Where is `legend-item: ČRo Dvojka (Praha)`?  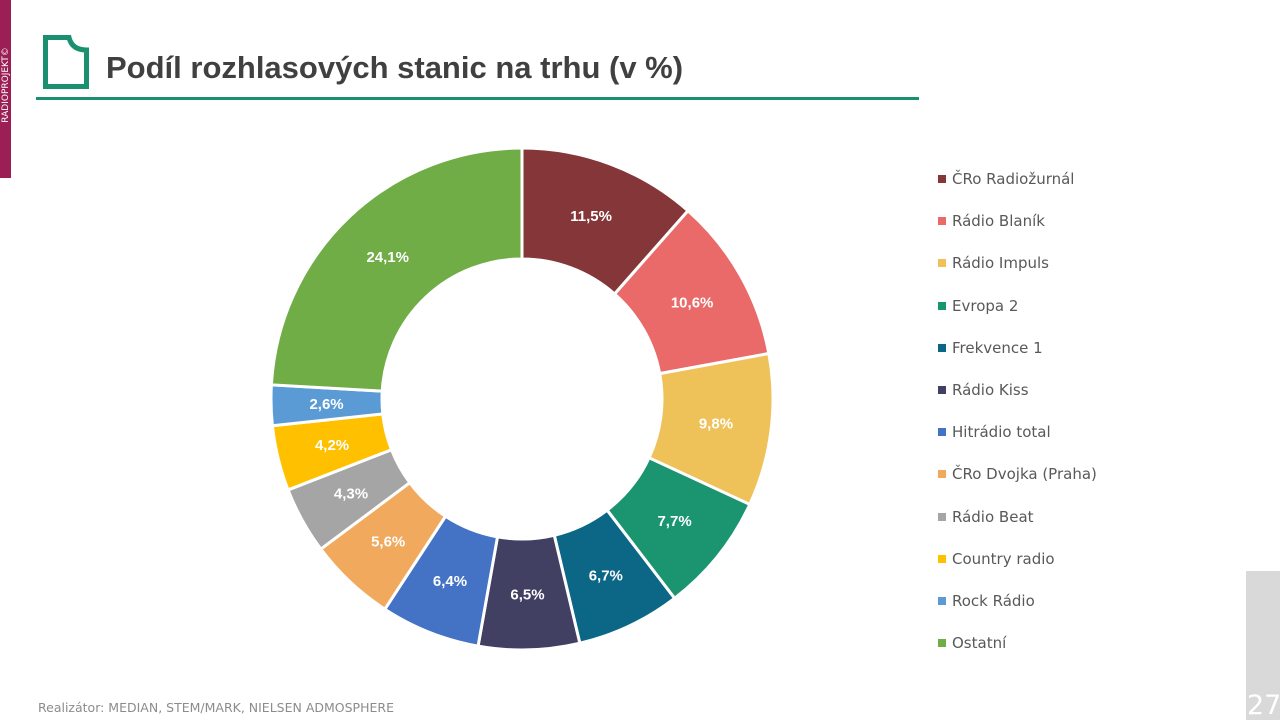 legend-item: ČRo Dvojka (Praha) is located at coordinates (1017, 474).